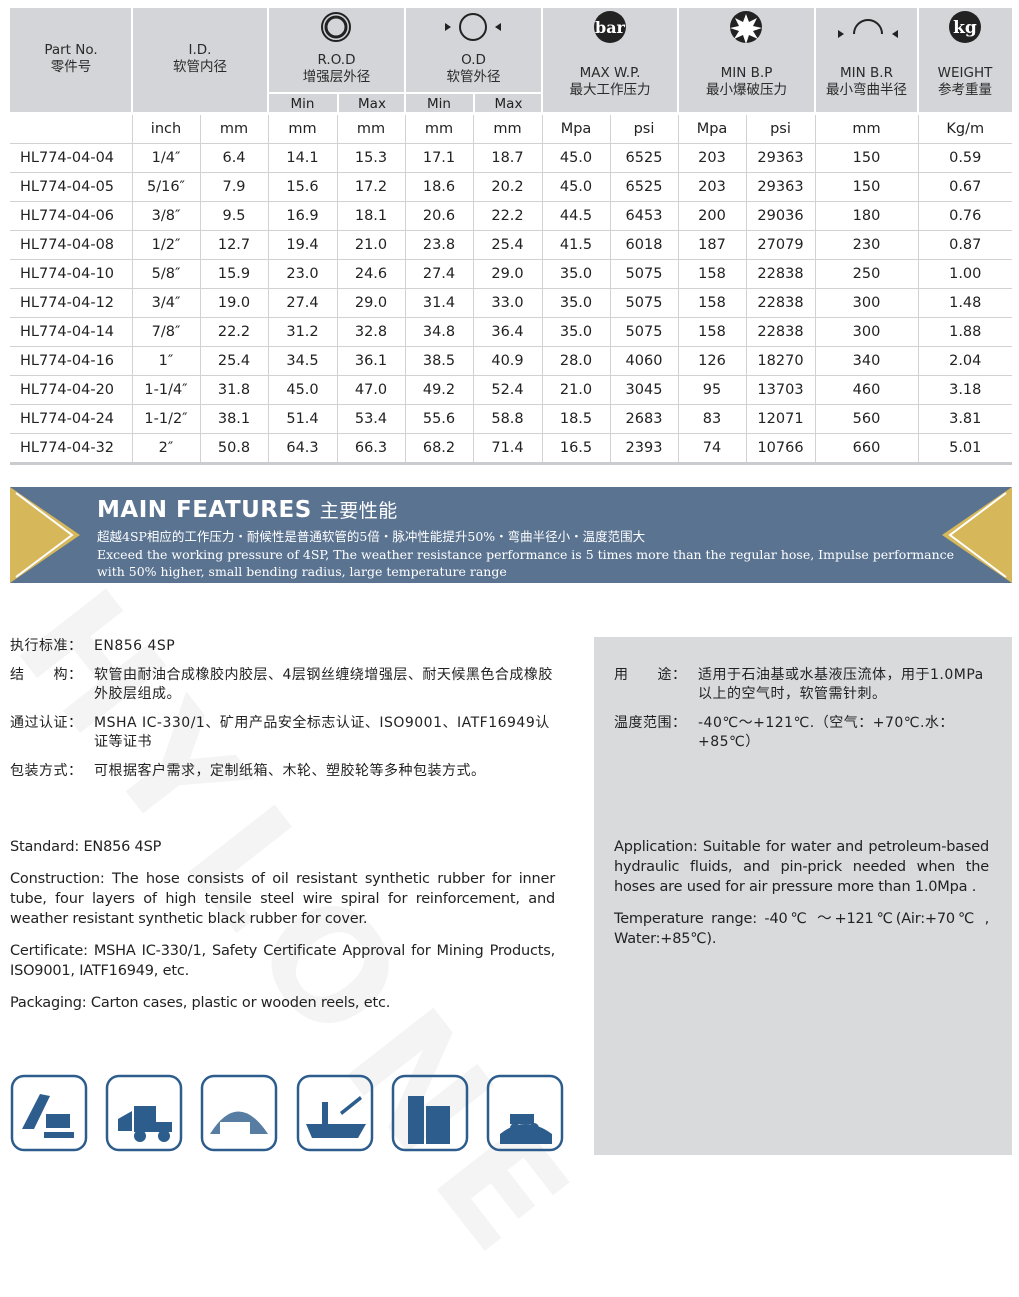  I want to click on header-label-en: Part No., so click(71, 50).